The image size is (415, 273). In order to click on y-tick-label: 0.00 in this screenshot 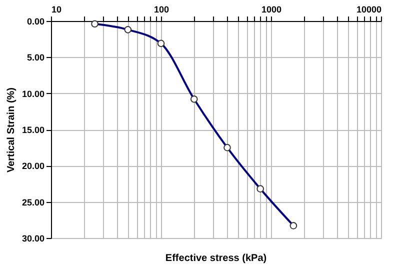, I will do `click(35, 21)`.